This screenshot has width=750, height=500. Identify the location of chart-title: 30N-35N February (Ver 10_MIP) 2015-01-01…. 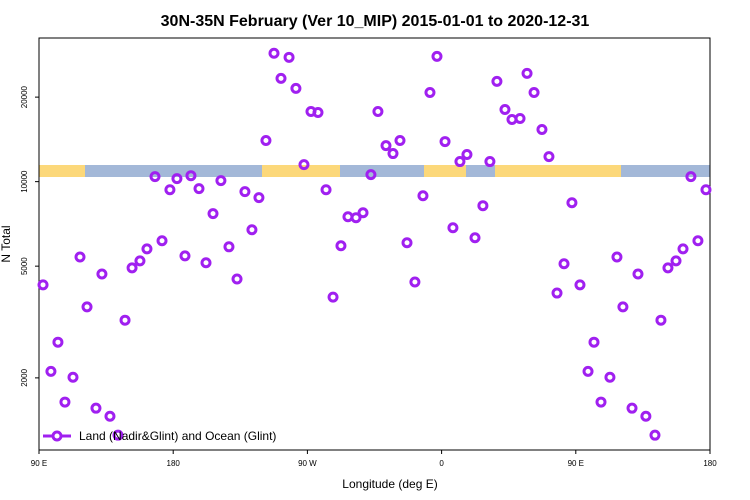
(375, 21).